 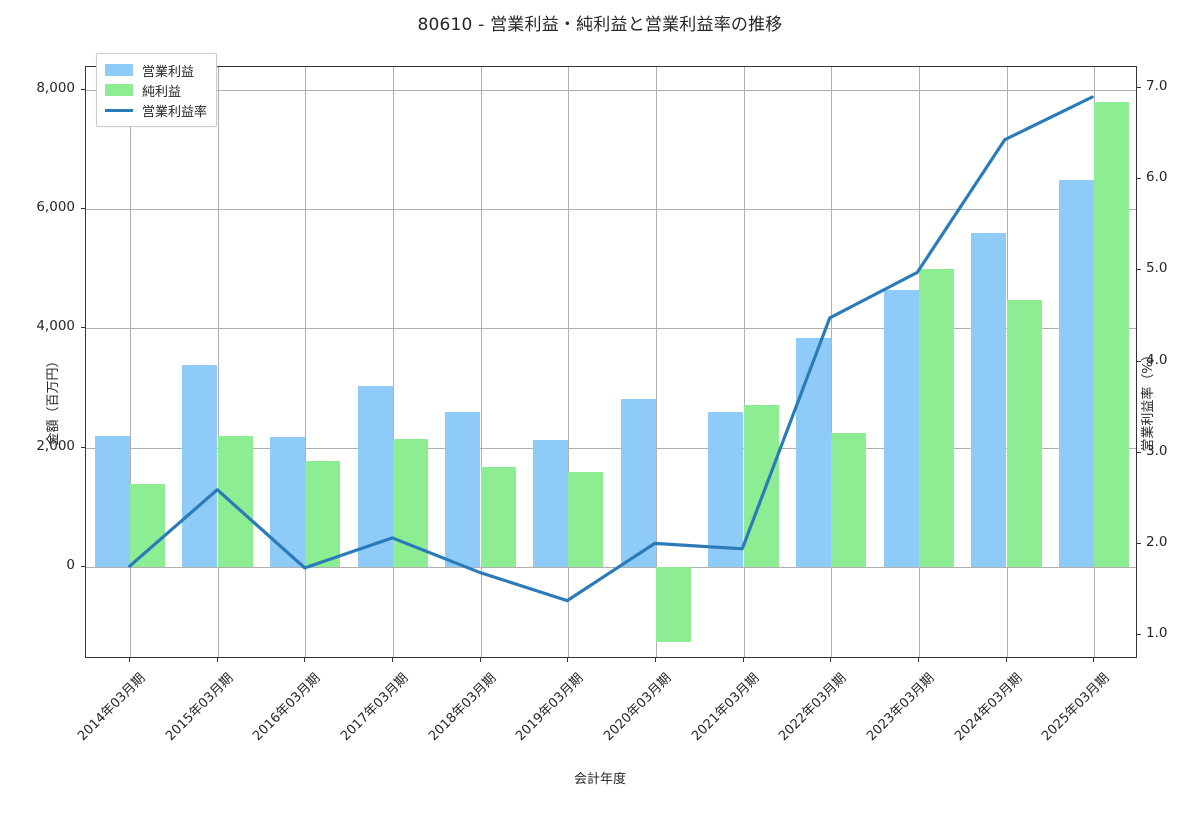 I want to click on y-tick-label-left-4: 8,000, so click(x=55, y=88).